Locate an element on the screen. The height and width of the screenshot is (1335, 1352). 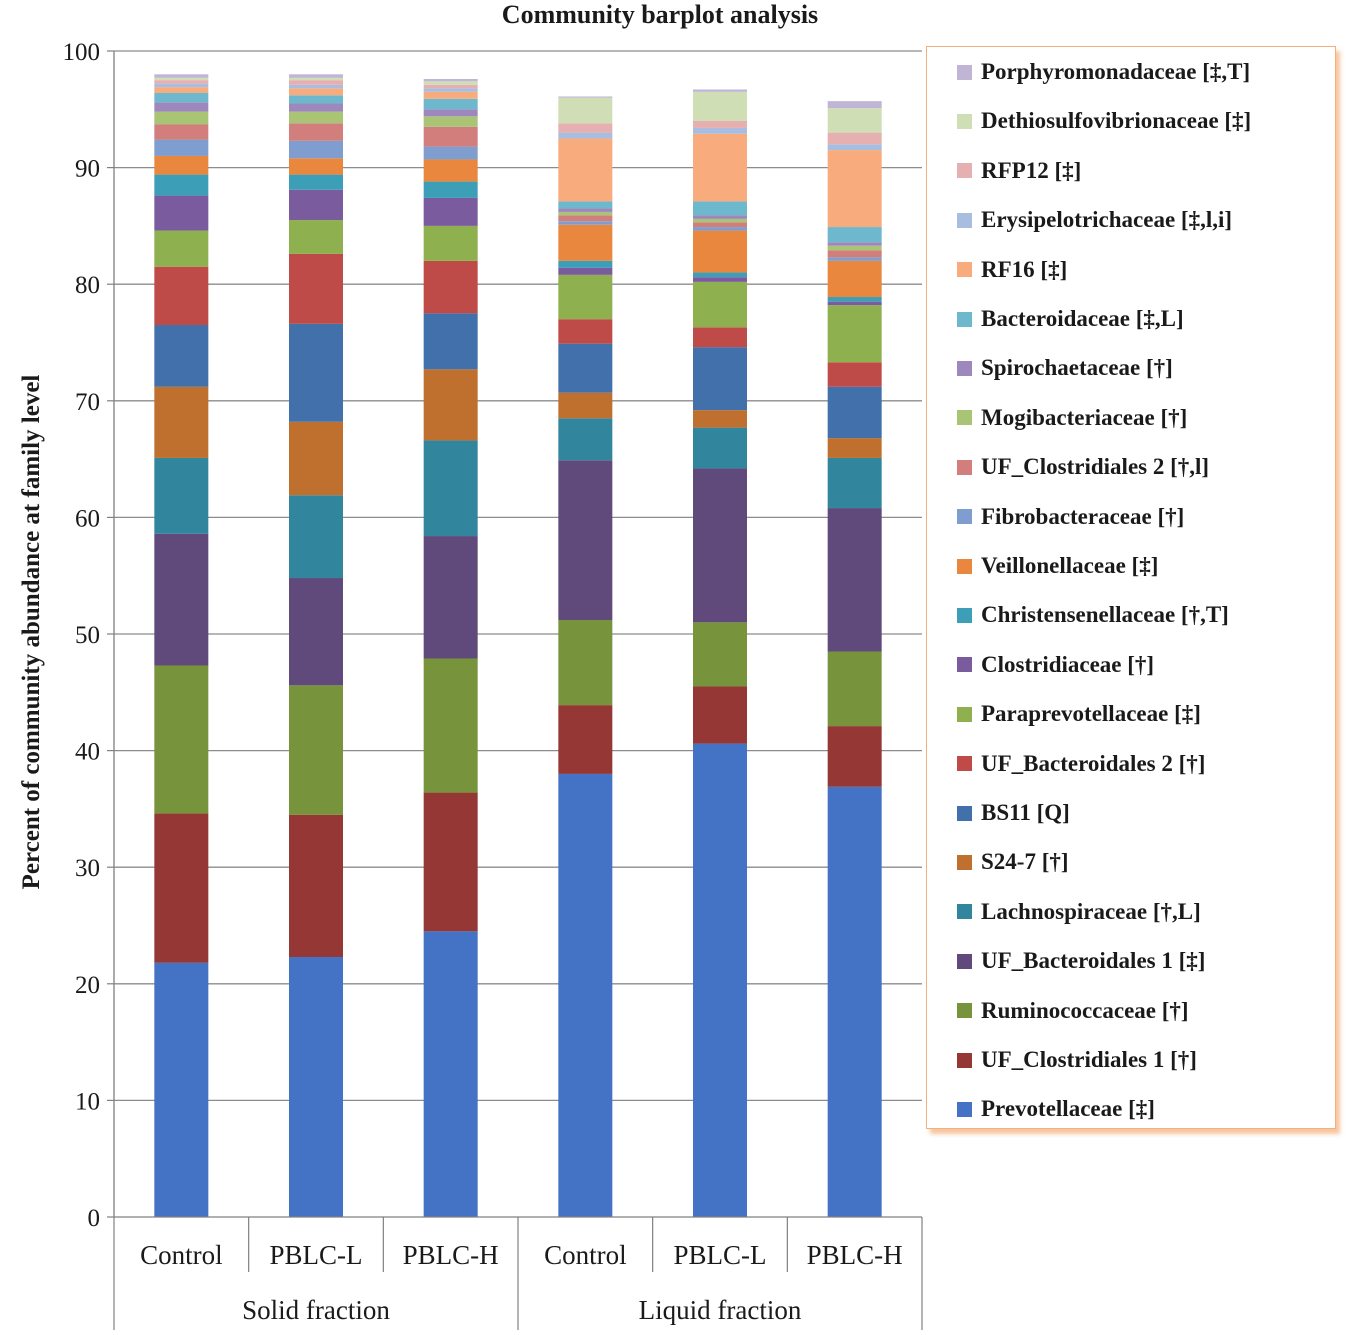
legend-label: Dethiosulfovibrionaceae [‡] is located at coordinates (1116, 121).